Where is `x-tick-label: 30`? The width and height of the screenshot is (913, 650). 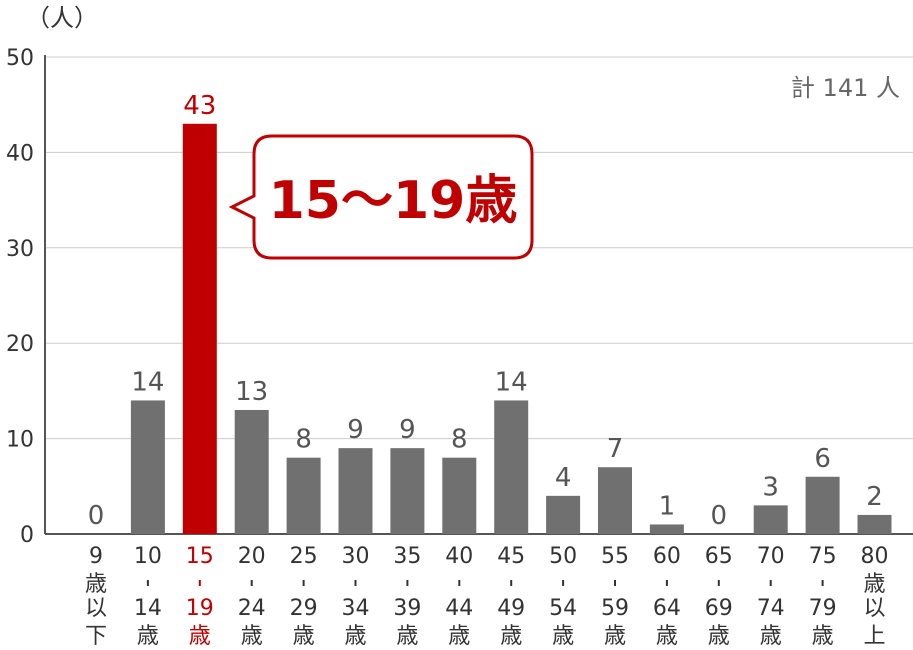
x-tick-label: 30 is located at coordinates (356, 556).